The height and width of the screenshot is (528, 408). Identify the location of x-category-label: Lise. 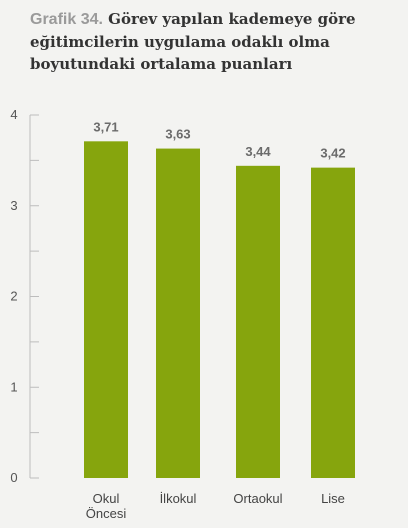
(333, 498).